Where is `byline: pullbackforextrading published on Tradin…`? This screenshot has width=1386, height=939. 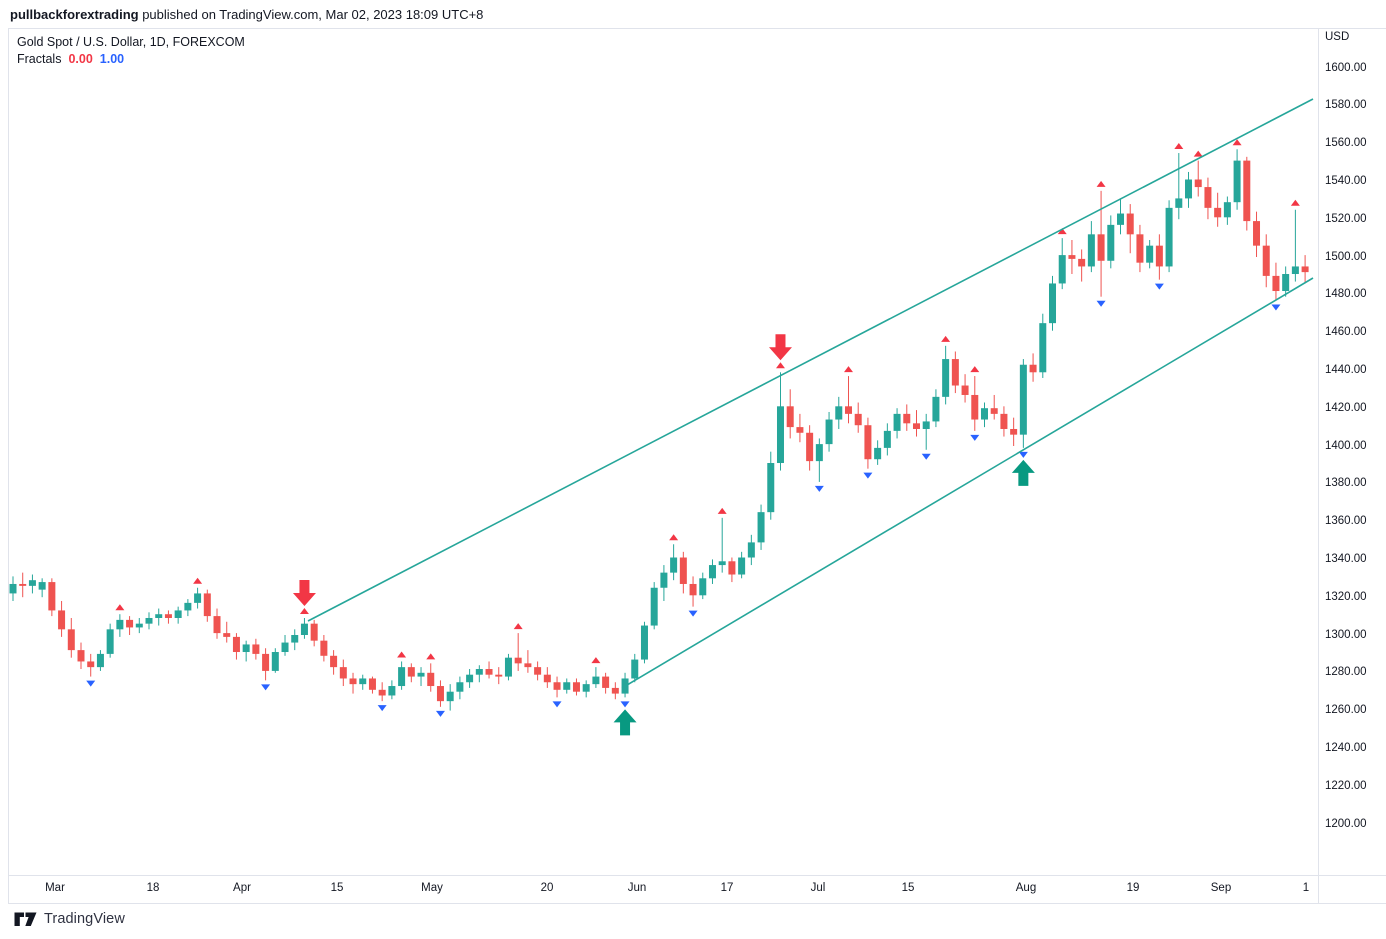 byline: pullbackforextrading published on Tradin… is located at coordinates (246, 14).